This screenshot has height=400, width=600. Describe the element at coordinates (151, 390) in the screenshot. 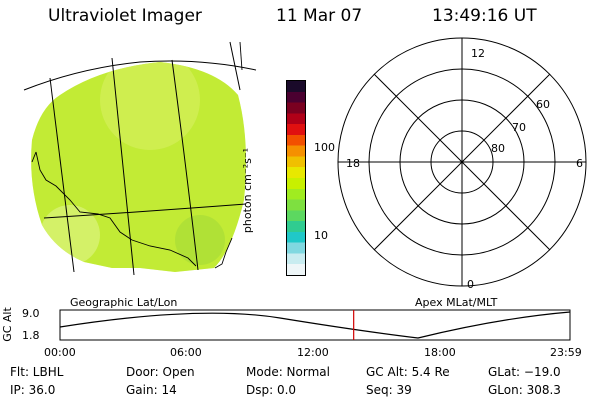

I see `gain-info: Gain: 14` at that location.